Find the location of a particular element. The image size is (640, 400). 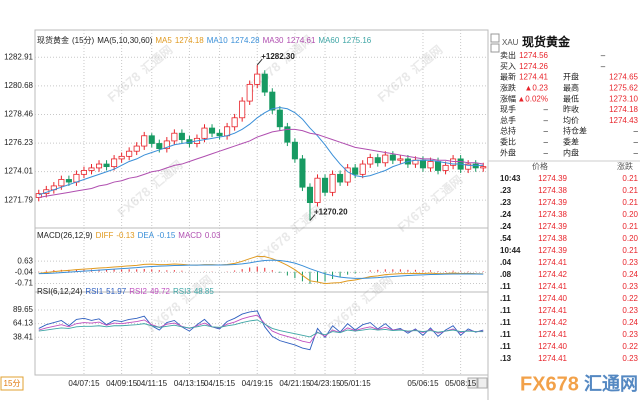

legend-value: 1274.18 is located at coordinates (189, 40).